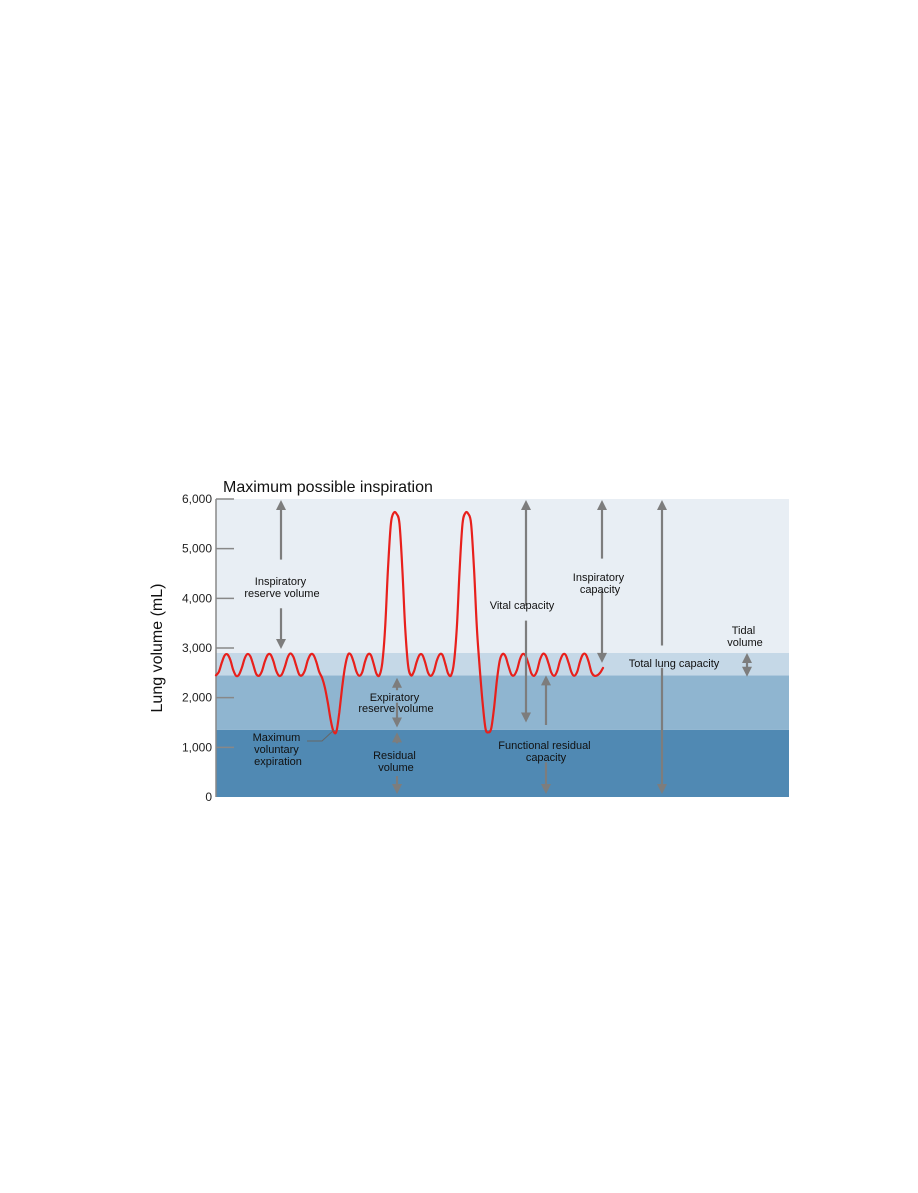  Describe the element at coordinates (546, 680) in the screenshot. I see `frc-arrow-seg0-head-up` at that location.